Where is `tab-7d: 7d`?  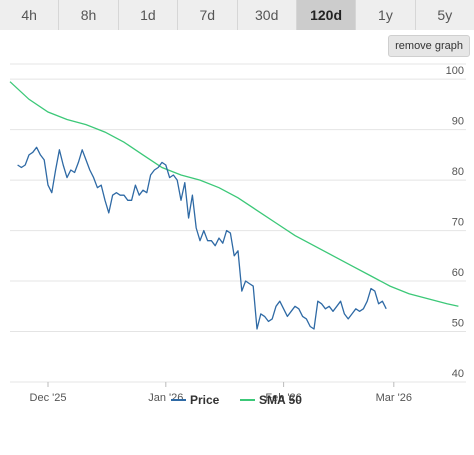
tab-7d: 7d is located at coordinates (208, 15).